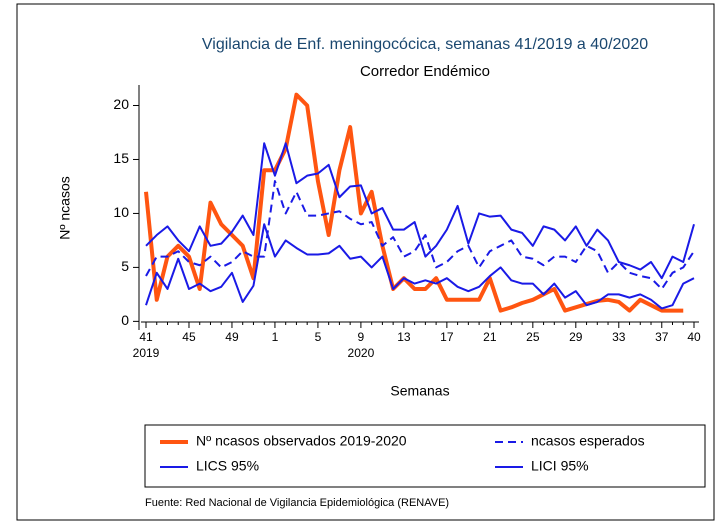 This screenshot has width=720, height=524. I want to click on y-tick-label: 0, so click(125, 320).